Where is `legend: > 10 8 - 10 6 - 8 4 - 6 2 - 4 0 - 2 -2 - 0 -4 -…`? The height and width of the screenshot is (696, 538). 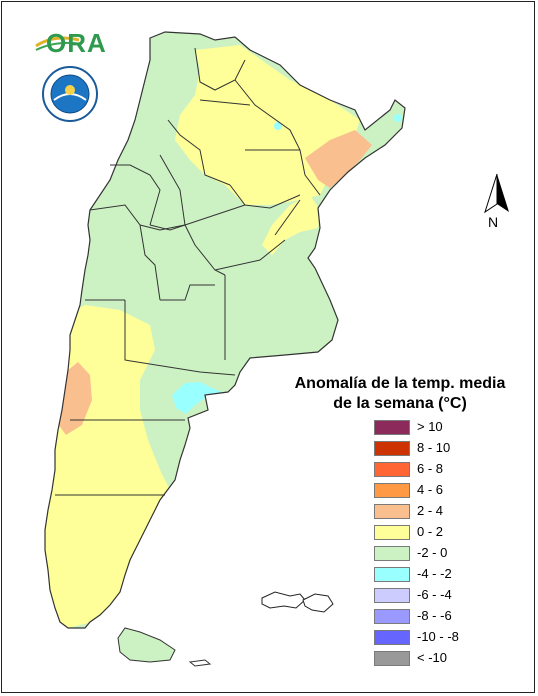
legend: > 10 8 - 10 6 - 8 4 - 6 2 - 4 0 - 2 -2 - 0 -4 -… is located at coordinates (442, 543).